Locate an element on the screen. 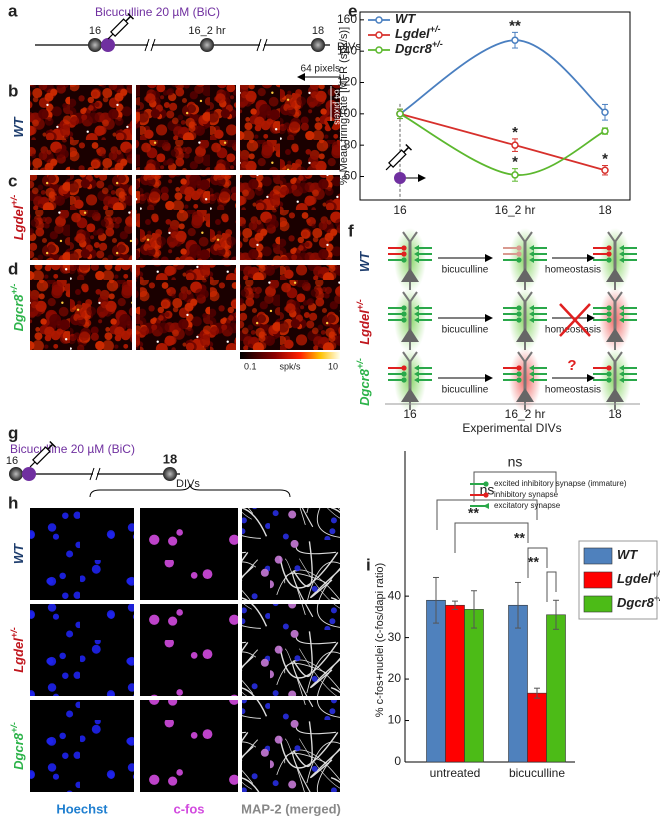 The width and height of the screenshot is (660, 820). legend-frame is located at coordinates (618, 580).